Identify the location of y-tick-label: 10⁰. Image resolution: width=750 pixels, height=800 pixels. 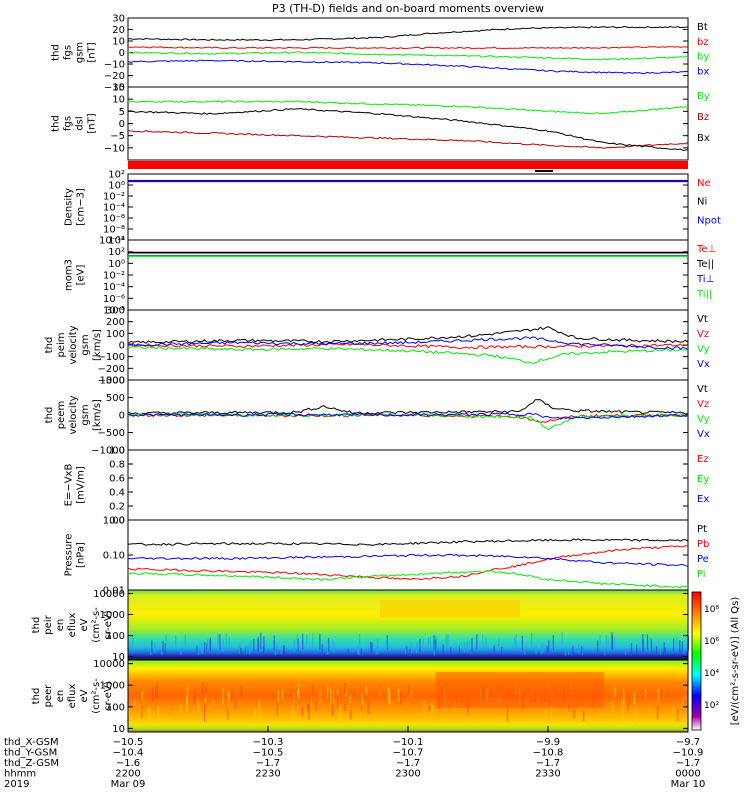
(116, 264).